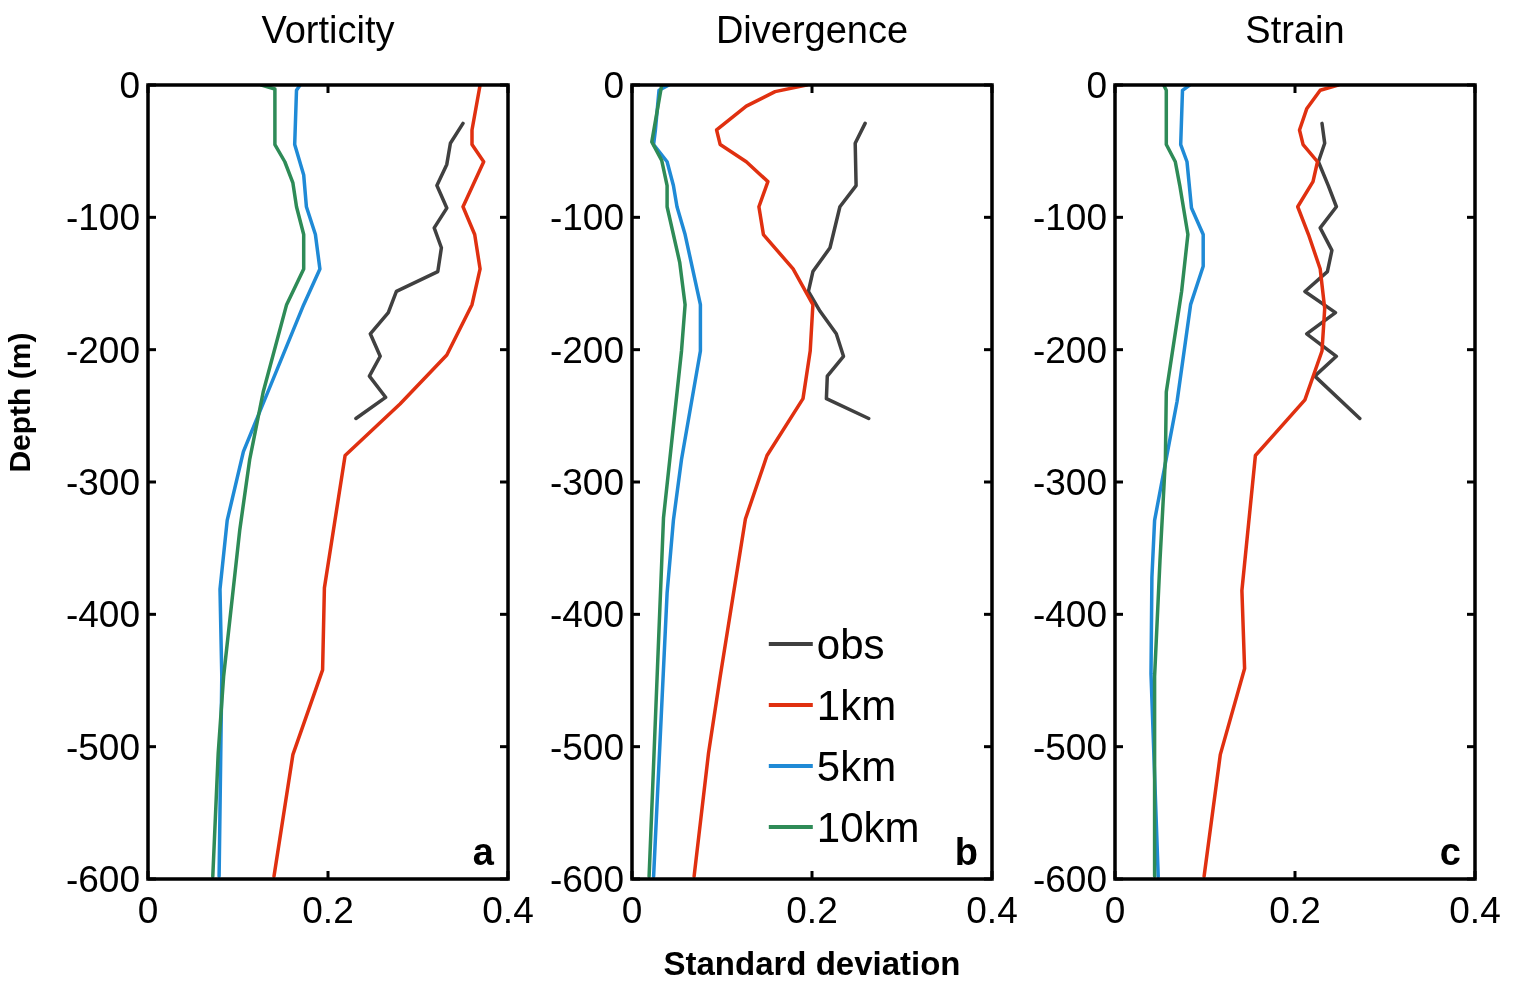 The width and height of the screenshot is (1514, 981). What do you see at coordinates (868, 827) in the screenshot?
I see `legend-label: 10km` at bounding box center [868, 827].